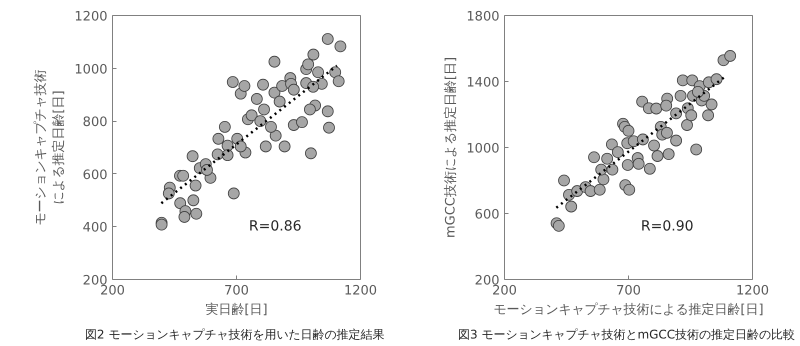 This screenshot has height=346, width=800. Describe the element at coordinates (49, 148) in the screenshot. I see `y-axis-title: モーションキャプチャ技術による推定日齢[日]` at that location.